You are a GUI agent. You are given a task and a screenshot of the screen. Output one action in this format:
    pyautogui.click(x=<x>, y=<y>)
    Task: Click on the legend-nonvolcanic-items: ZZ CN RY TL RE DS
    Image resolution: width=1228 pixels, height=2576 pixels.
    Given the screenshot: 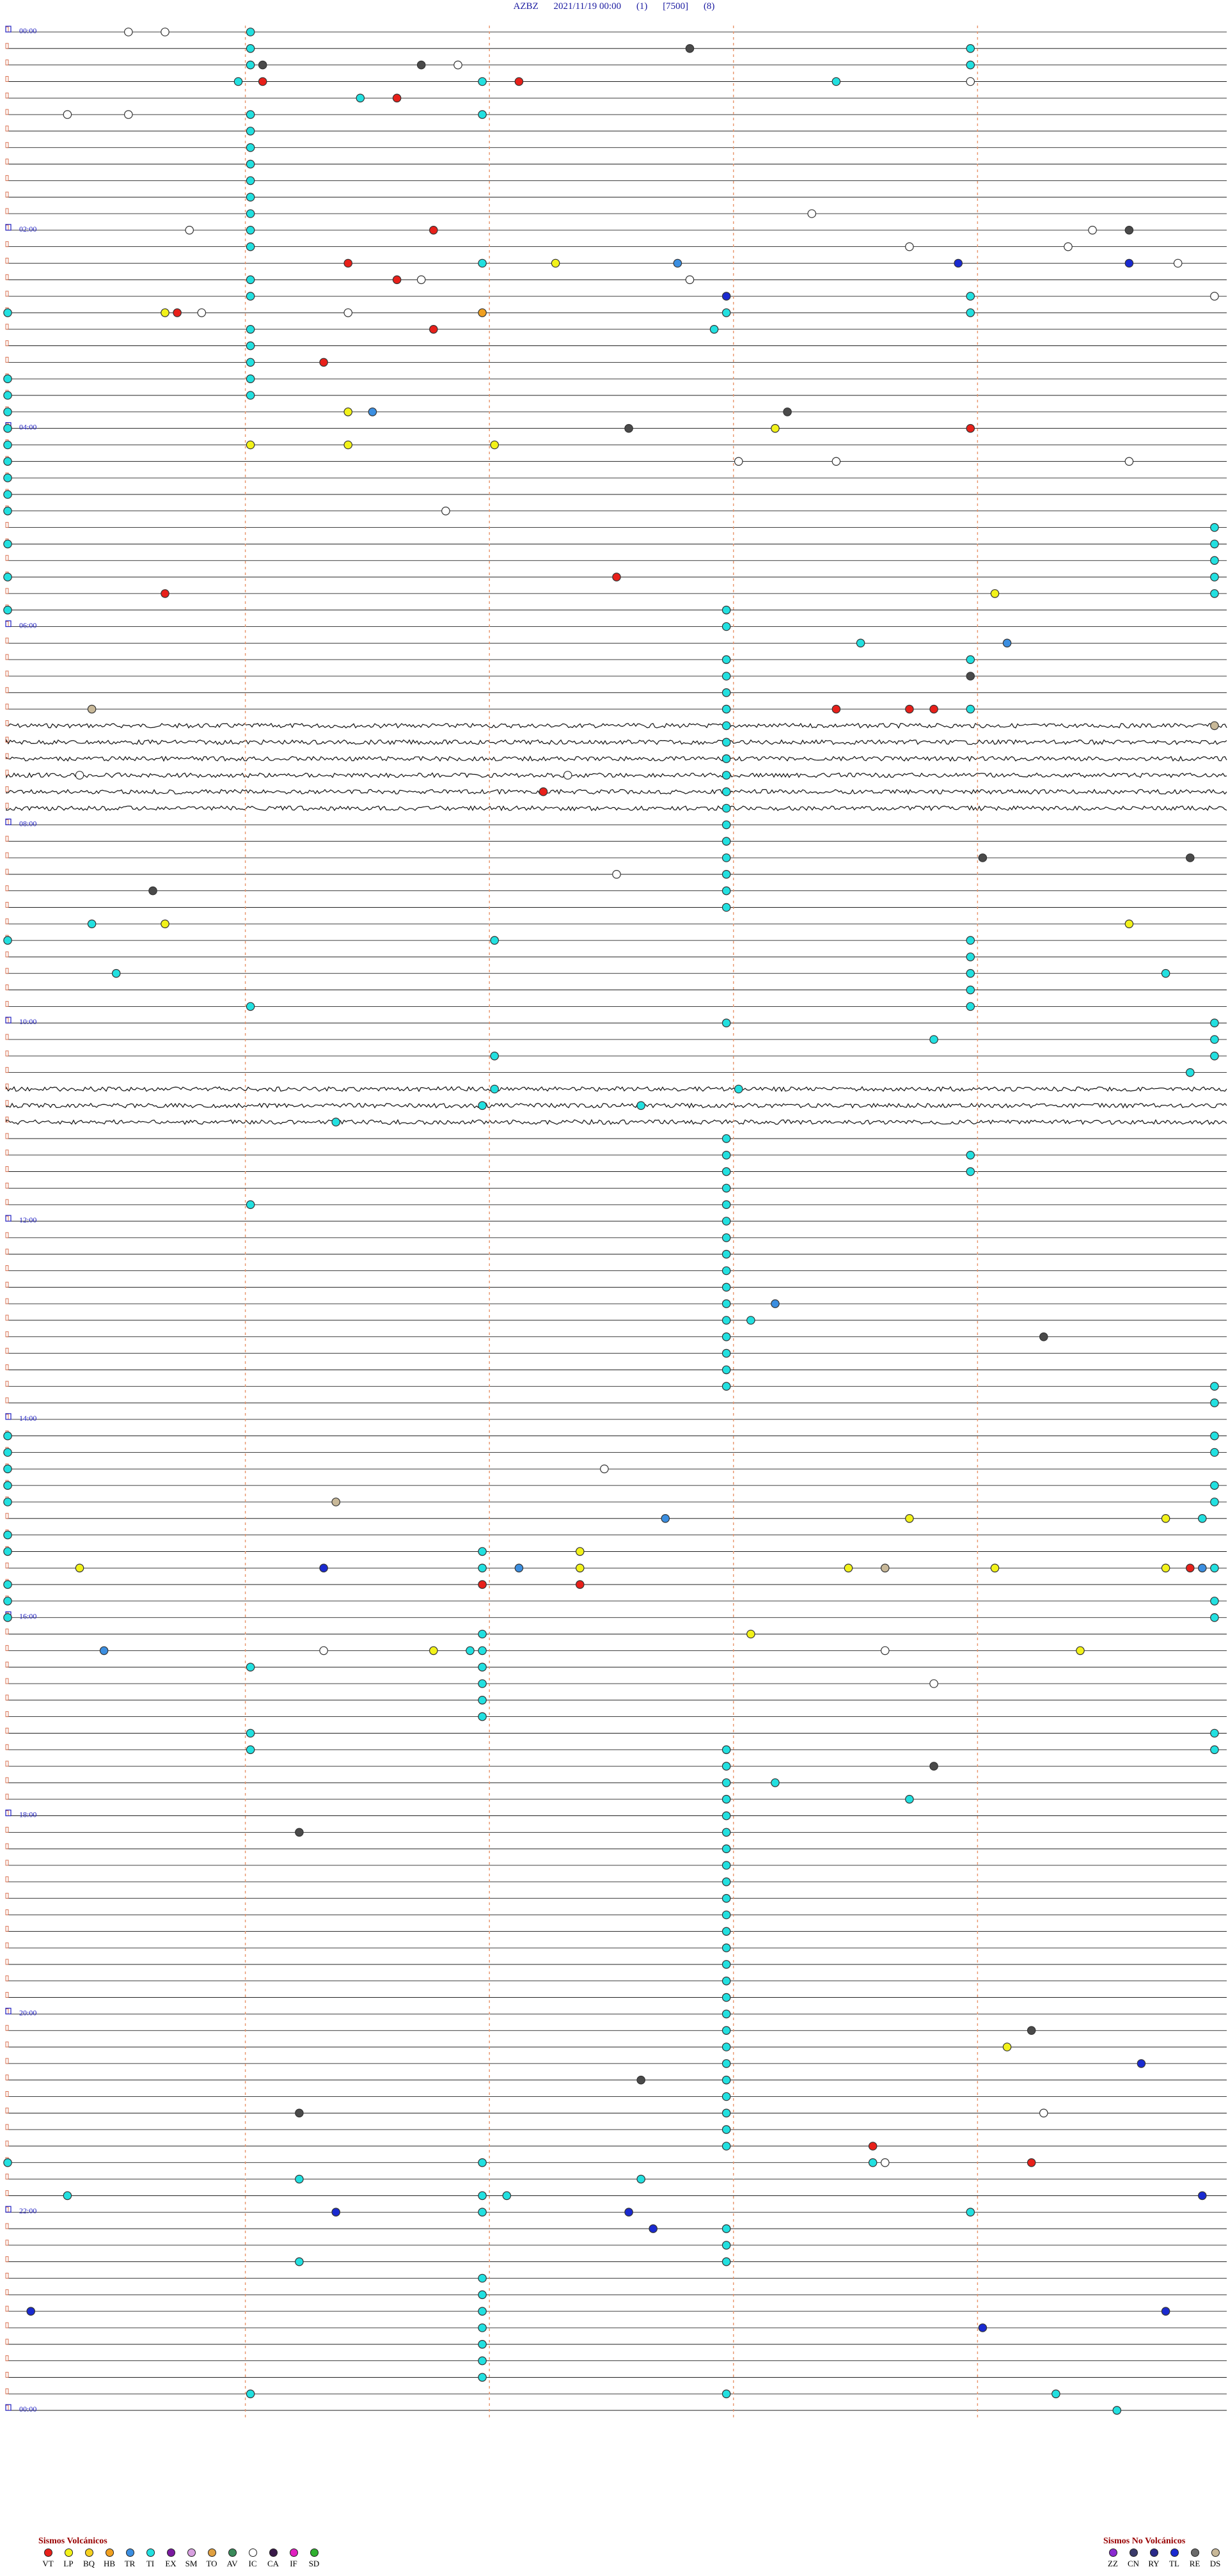 What is the action you would take?
    pyautogui.click(x=1164, y=2558)
    